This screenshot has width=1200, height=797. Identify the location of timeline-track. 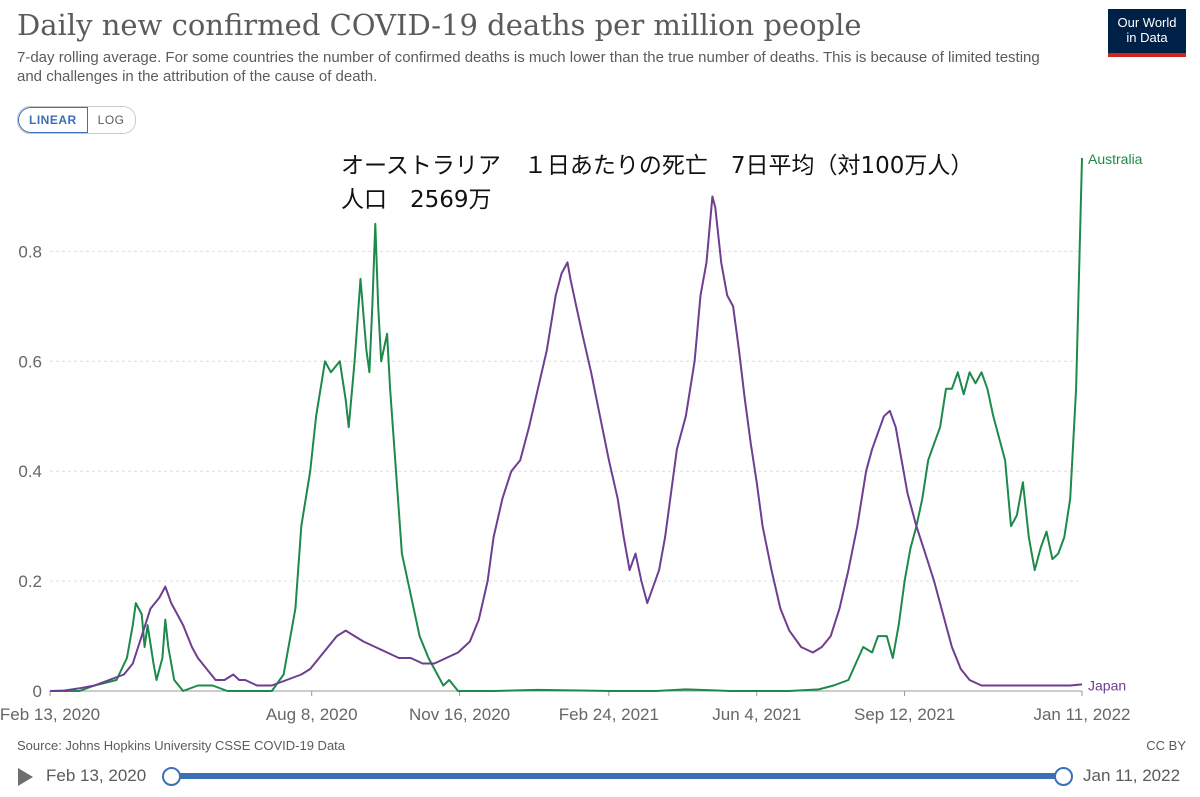
(616, 776).